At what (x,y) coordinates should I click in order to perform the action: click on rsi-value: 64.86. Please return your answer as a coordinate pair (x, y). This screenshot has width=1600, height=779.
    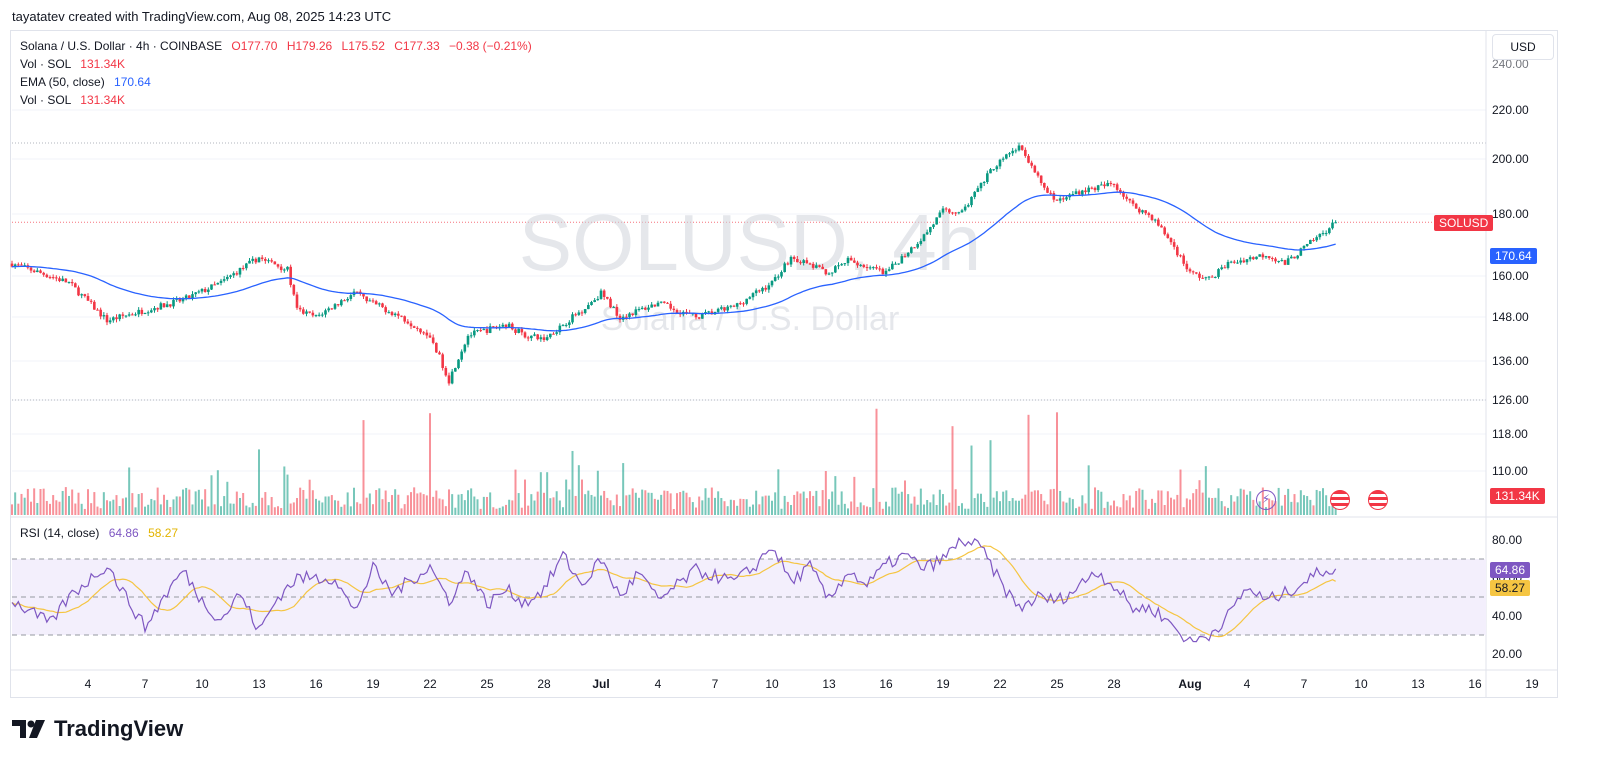
    Looking at the image, I should click on (123, 533).